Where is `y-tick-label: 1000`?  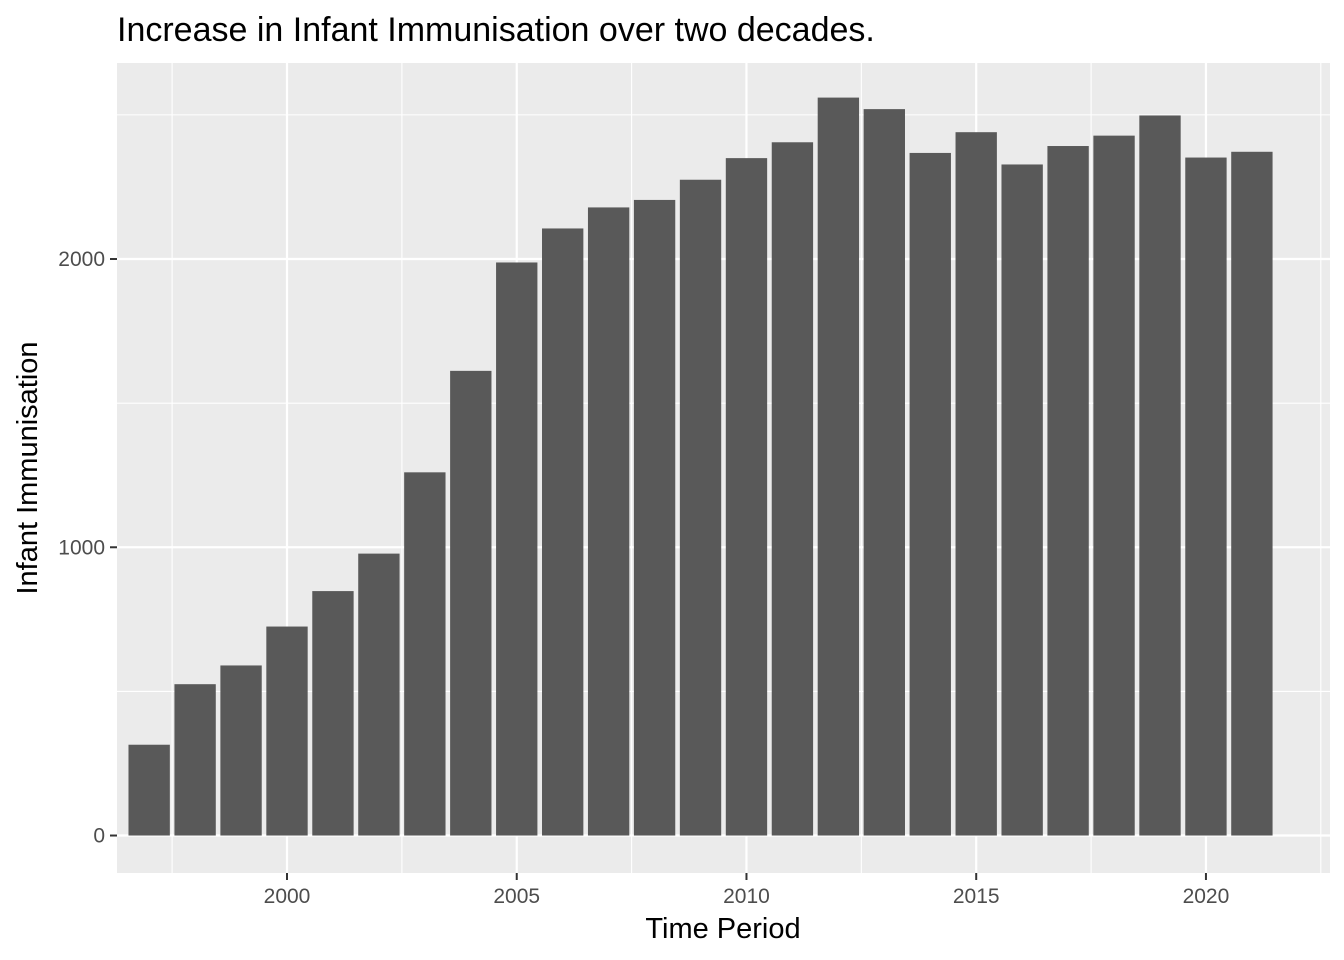
y-tick-label: 1000 is located at coordinates (81, 547).